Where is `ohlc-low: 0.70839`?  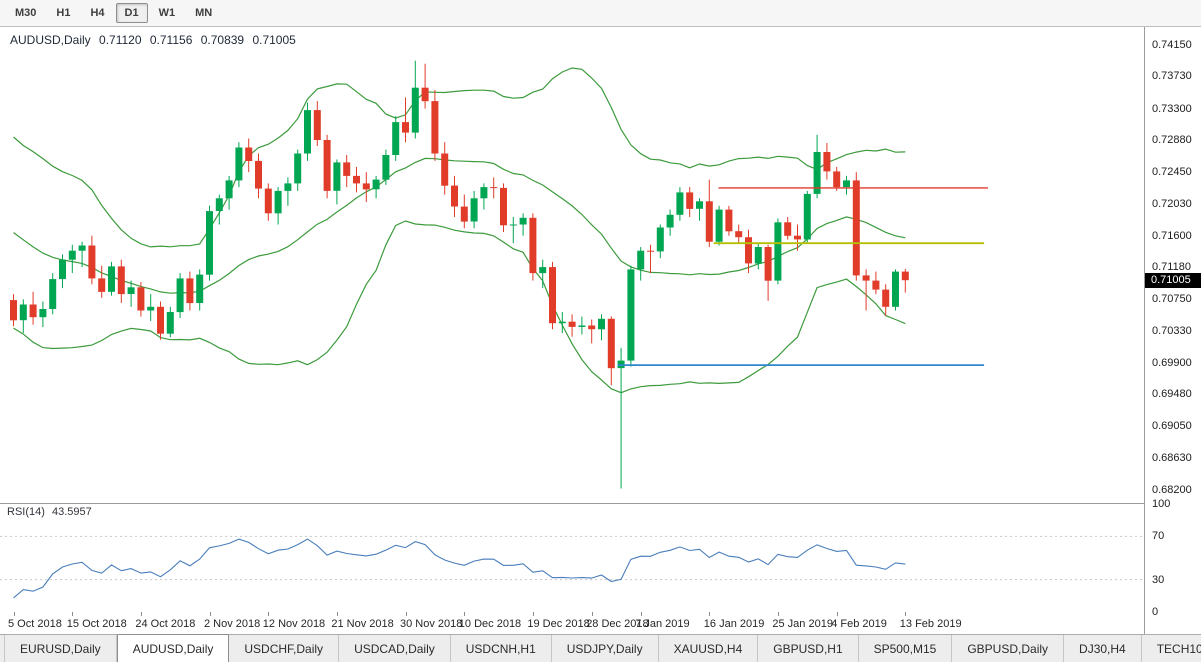
ohlc-low: 0.70839 is located at coordinates (222, 40).